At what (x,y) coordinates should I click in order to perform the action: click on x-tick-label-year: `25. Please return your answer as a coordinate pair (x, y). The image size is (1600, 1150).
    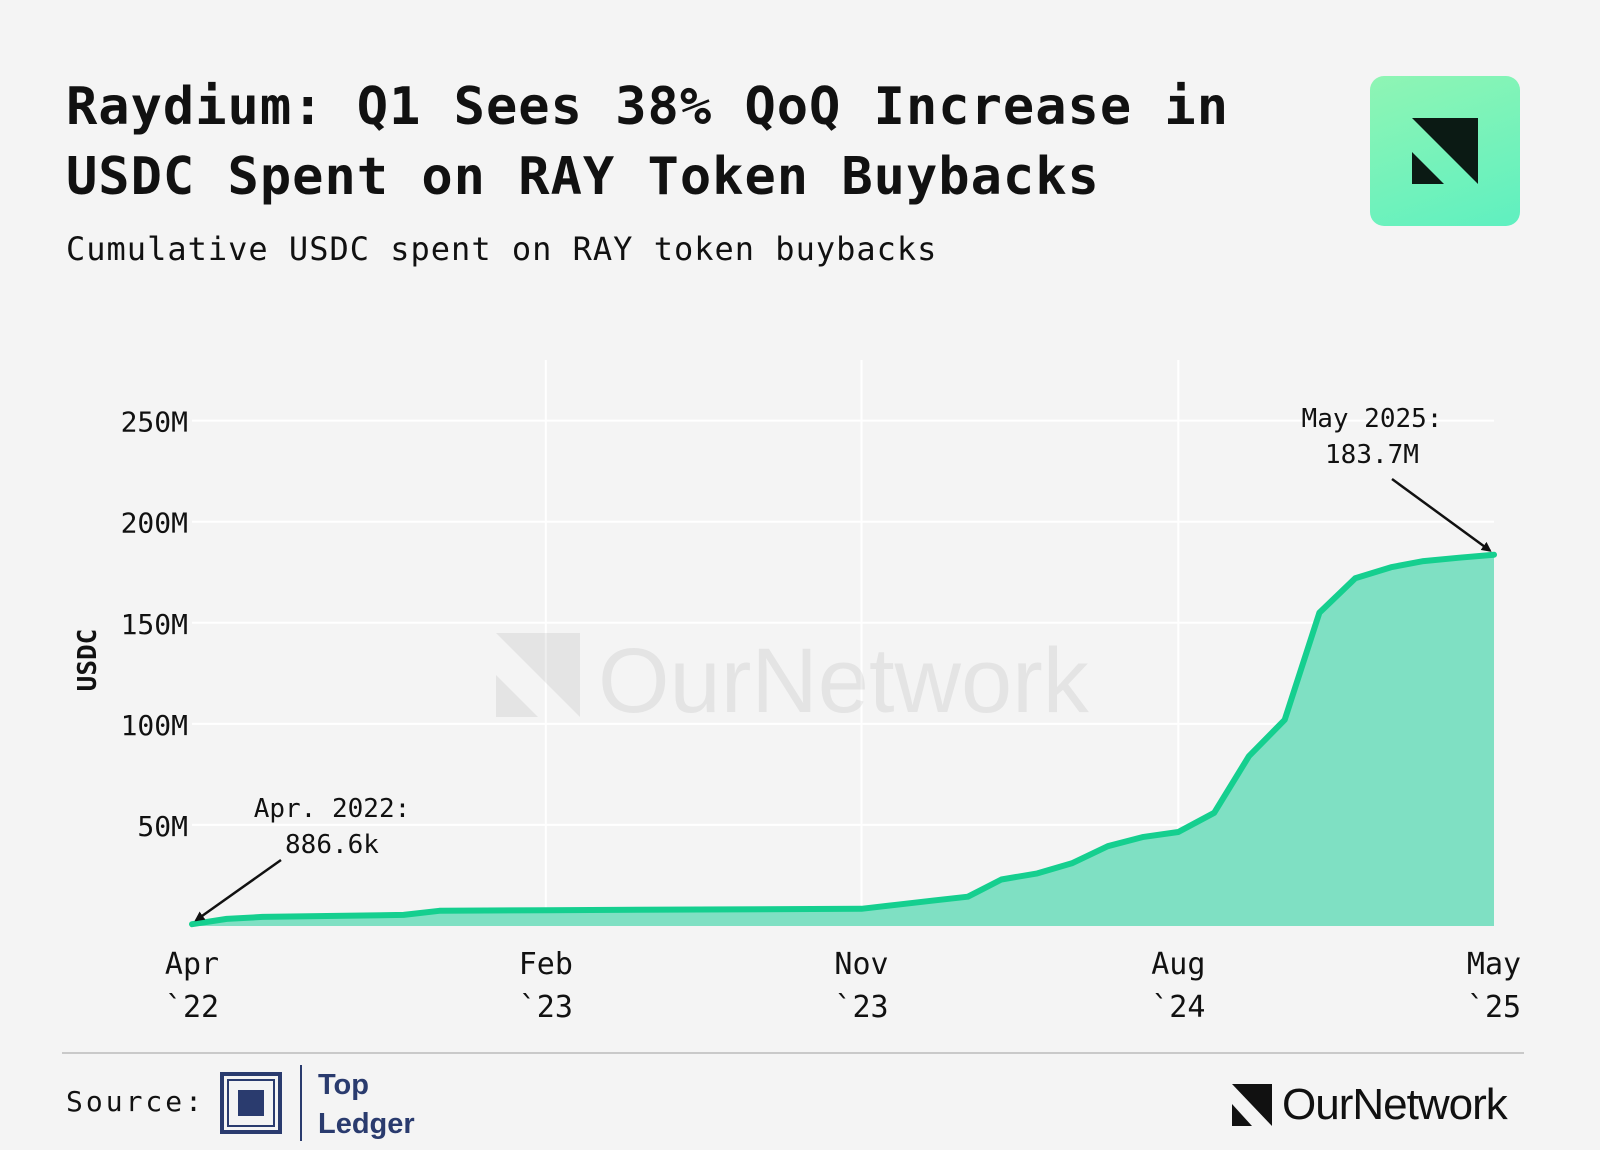
    Looking at the image, I should click on (1494, 1007).